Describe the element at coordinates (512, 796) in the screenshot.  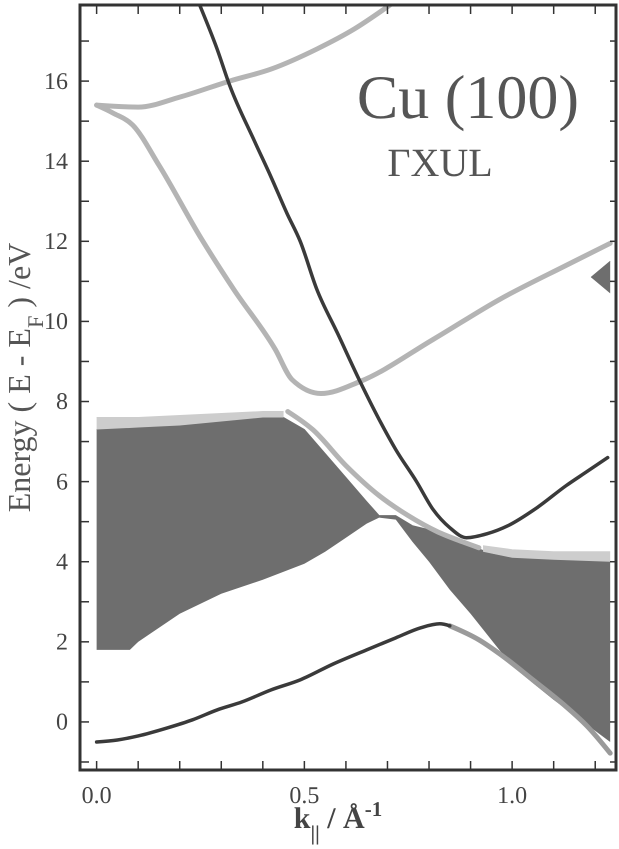
I see `x-tick-label: 1.0` at that location.